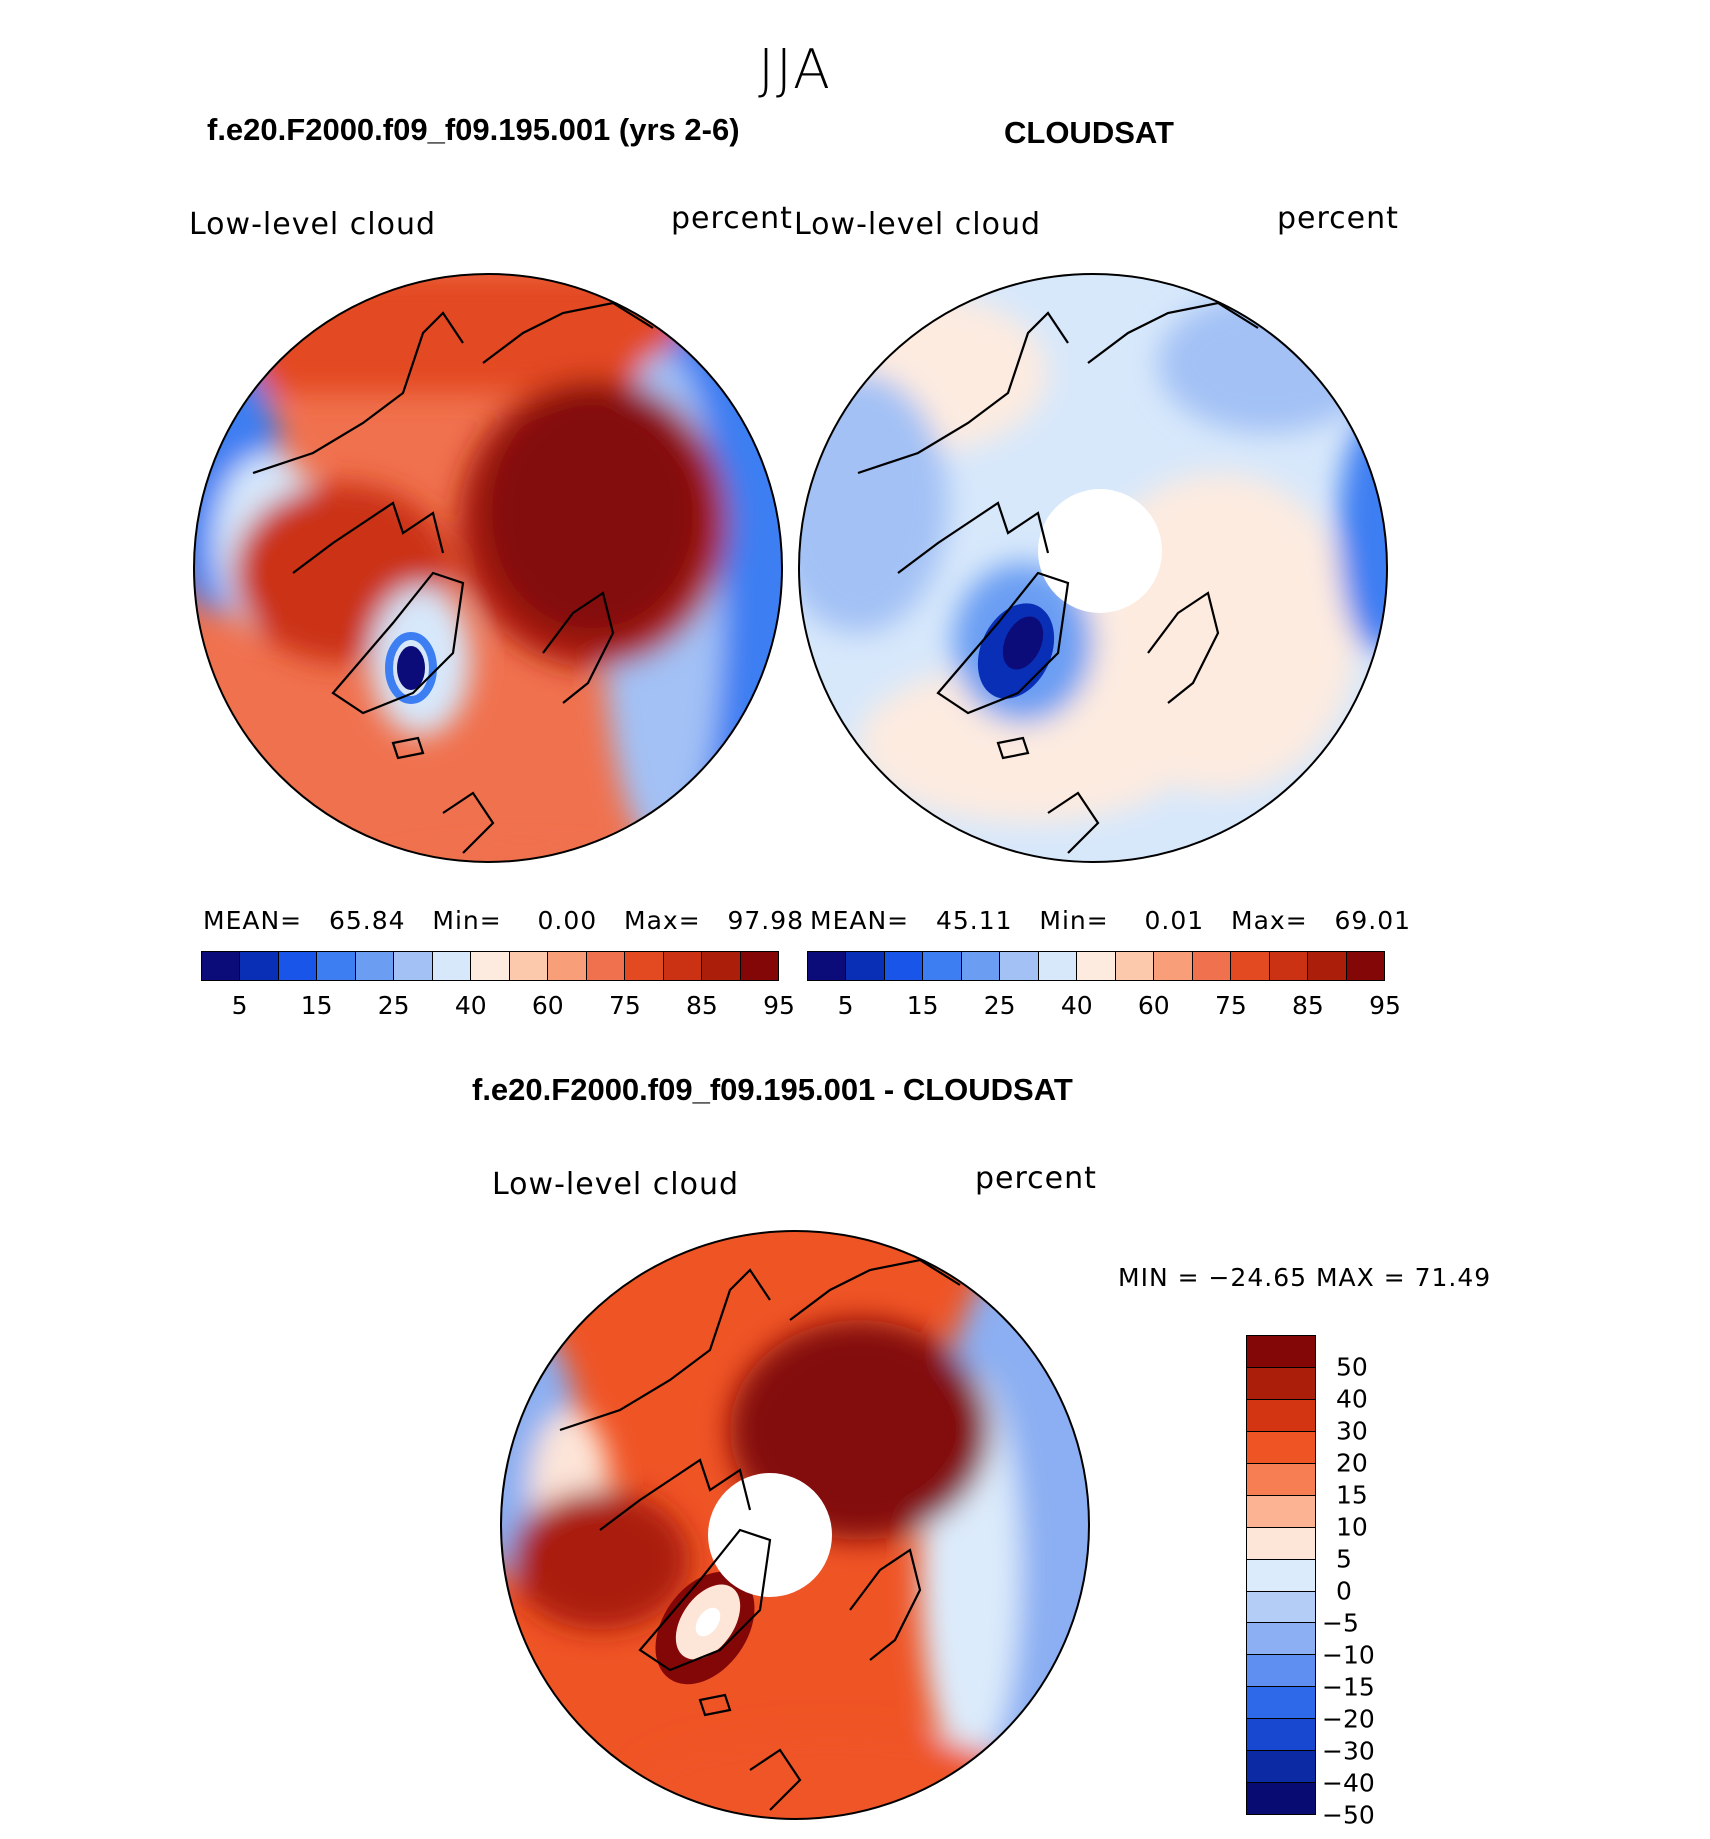 The height and width of the screenshot is (1839, 1710). What do you see at coordinates (1352, 1495) in the screenshot?
I see `panel3-colorbar-tick-label: 15` at bounding box center [1352, 1495].